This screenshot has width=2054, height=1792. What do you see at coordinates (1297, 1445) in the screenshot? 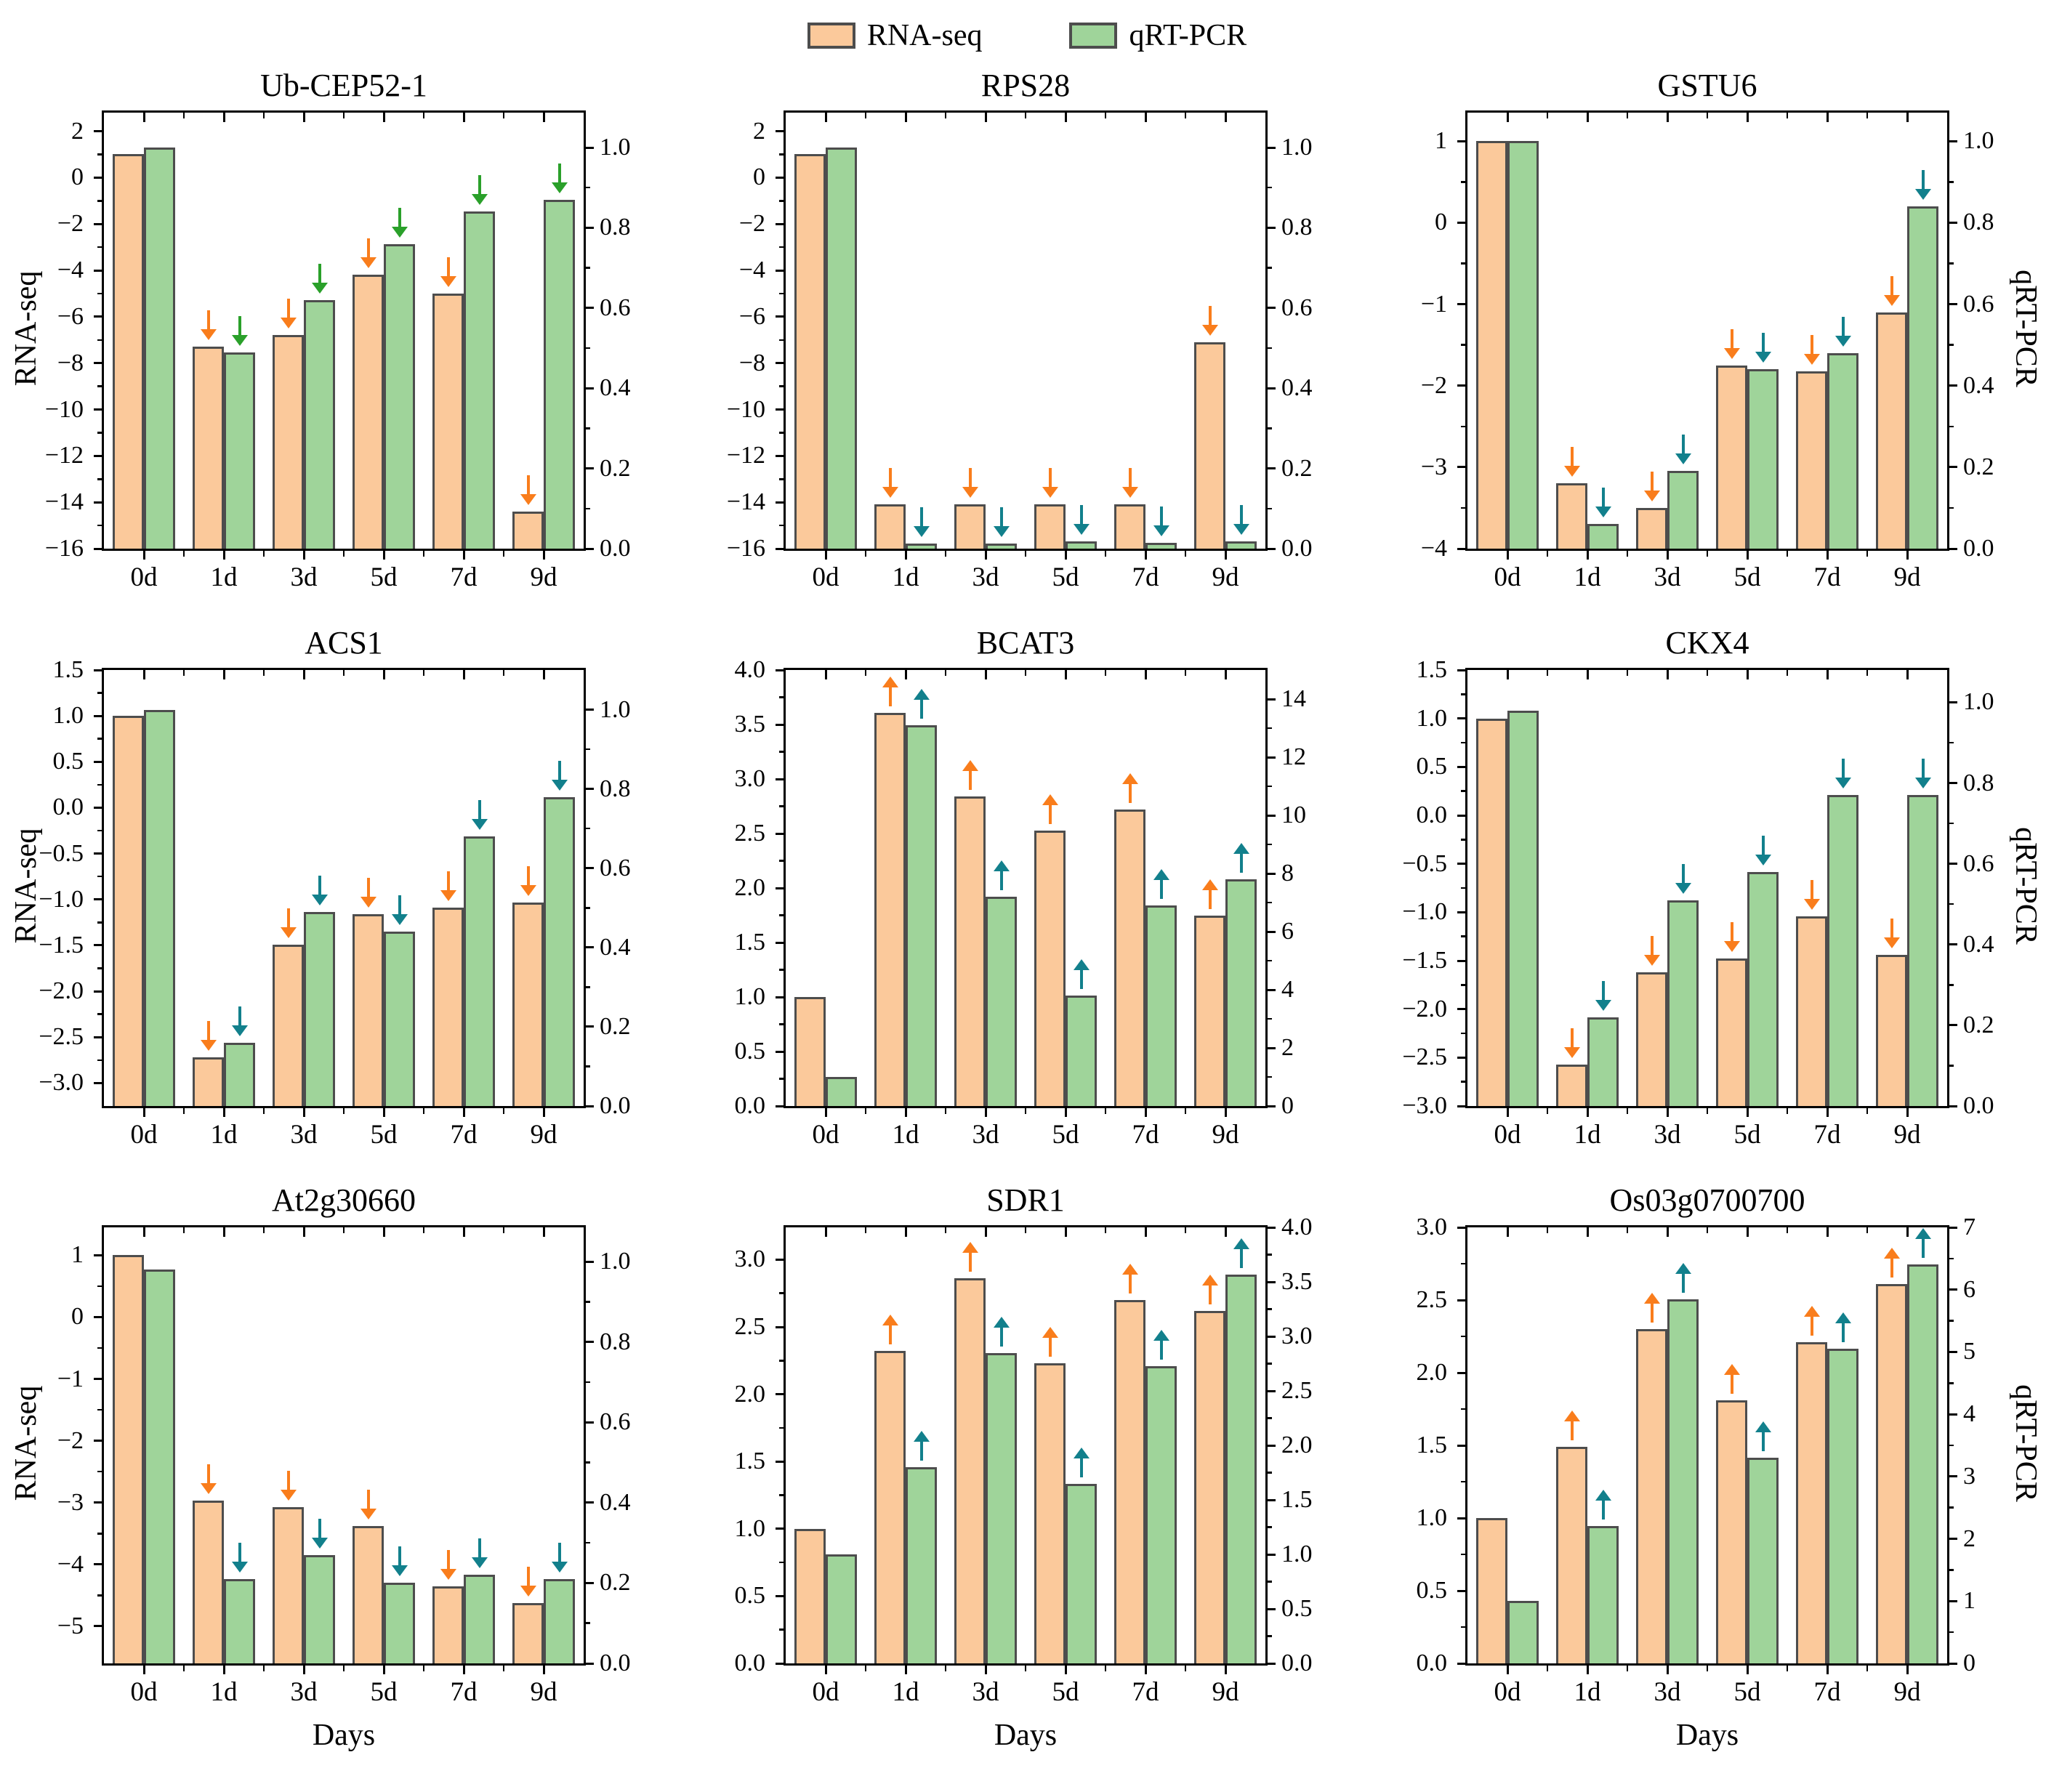
I see `right-axis-tick-label: 2.0` at bounding box center [1297, 1445].